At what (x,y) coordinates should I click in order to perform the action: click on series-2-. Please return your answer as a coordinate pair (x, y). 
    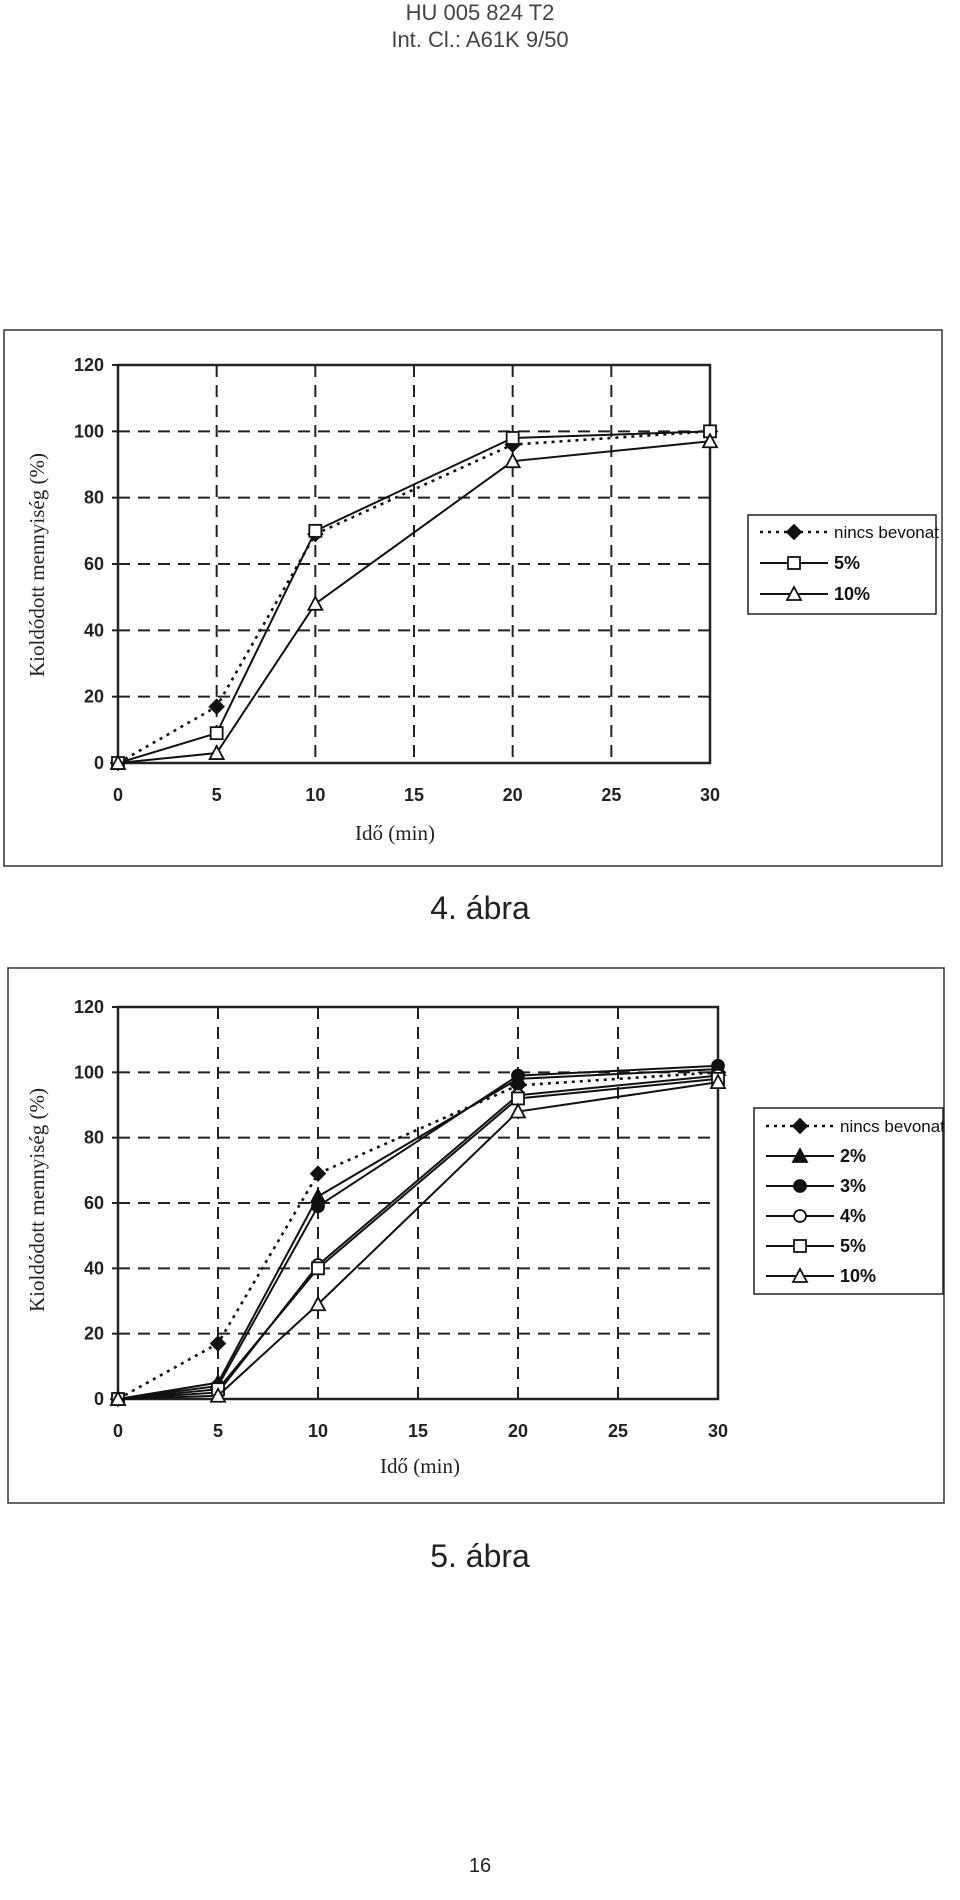
    Looking at the image, I should click on (418, 1233).